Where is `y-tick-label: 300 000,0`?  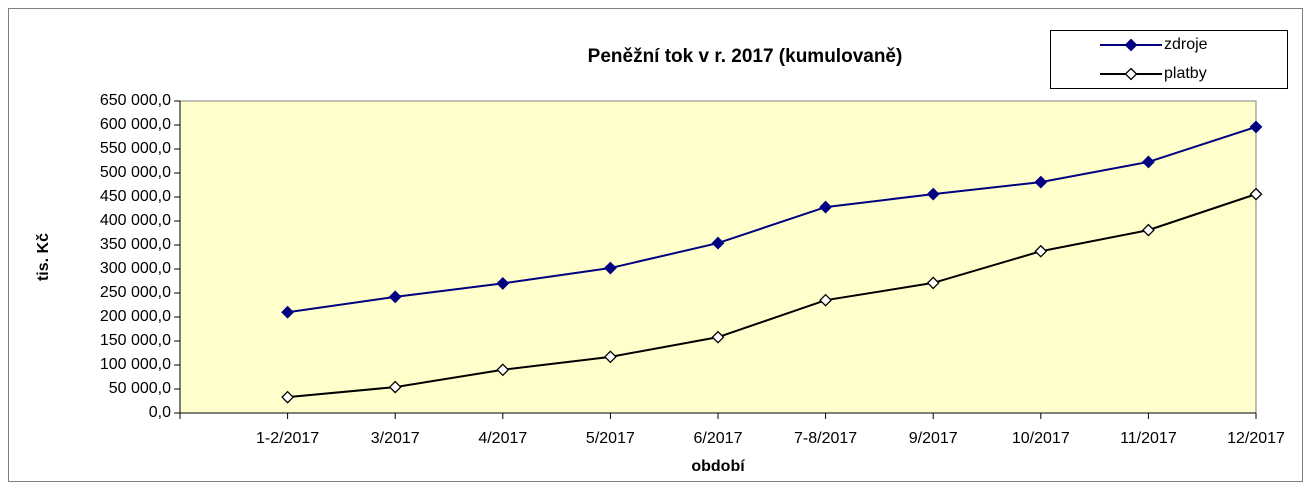
y-tick-label: 300 000,0 is located at coordinates (135, 268).